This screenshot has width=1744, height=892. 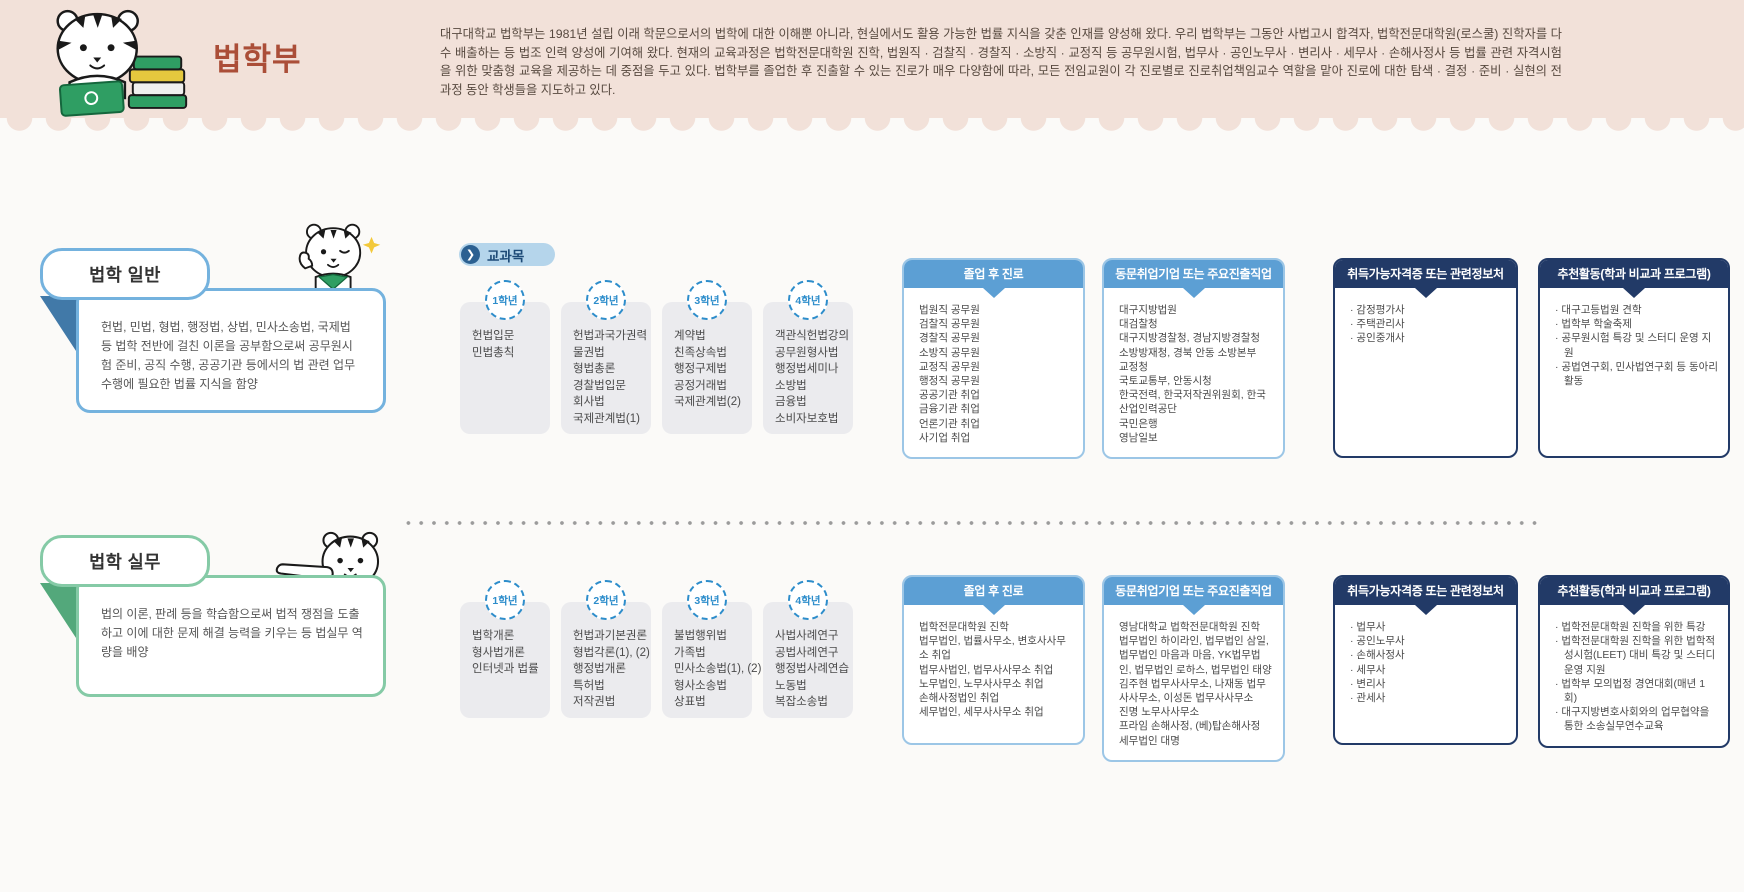 I want to click on career-item-list: 법무사공인노무사손해사정사세무사변리사관세사, so click(x=1425, y=666).